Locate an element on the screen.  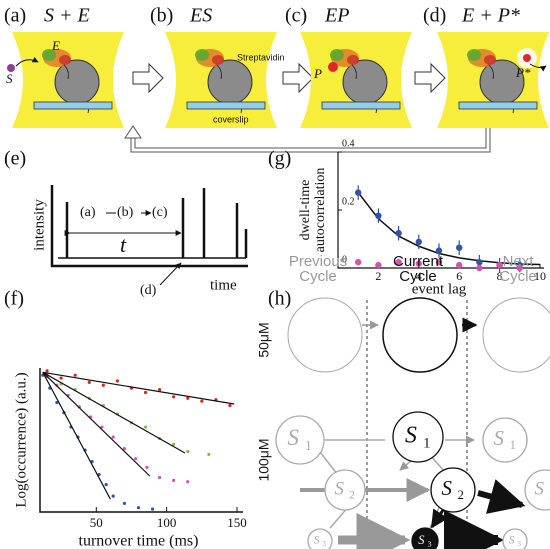
product-label: P is located at coordinates (317, 73).